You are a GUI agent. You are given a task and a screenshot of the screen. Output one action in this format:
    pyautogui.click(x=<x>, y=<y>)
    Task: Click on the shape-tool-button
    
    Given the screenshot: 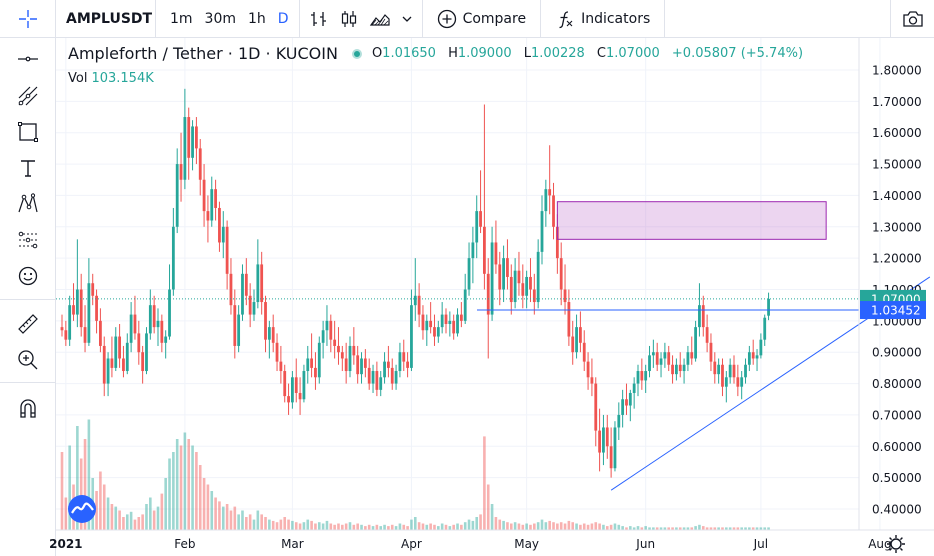 What is the action you would take?
    pyautogui.click(x=28, y=132)
    